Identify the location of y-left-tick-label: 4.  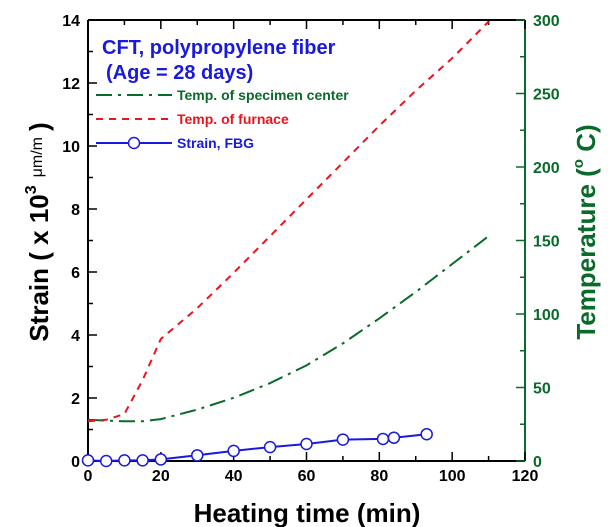
(75, 336).